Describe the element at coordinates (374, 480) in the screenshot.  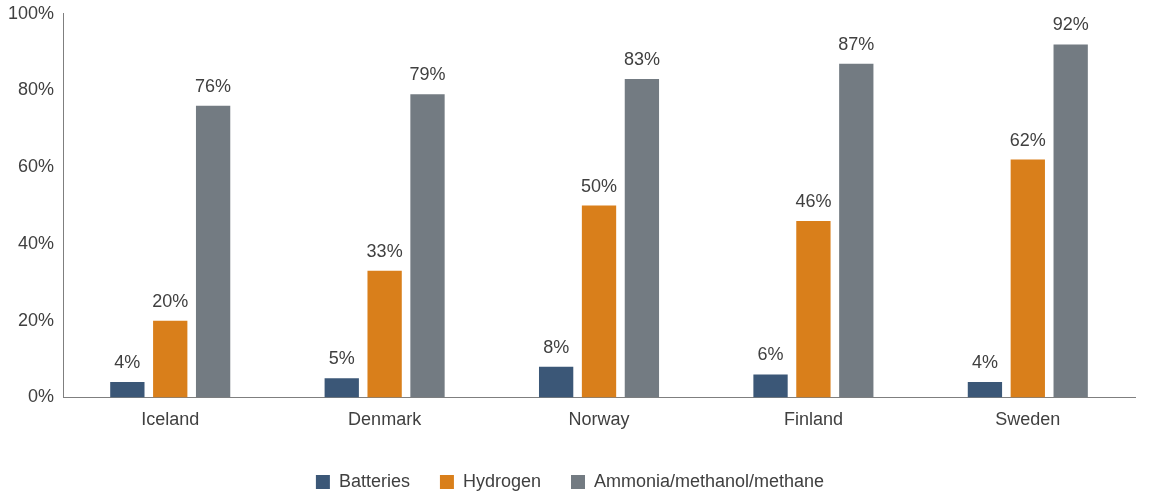
I see `legend-label: Batteries` at that location.